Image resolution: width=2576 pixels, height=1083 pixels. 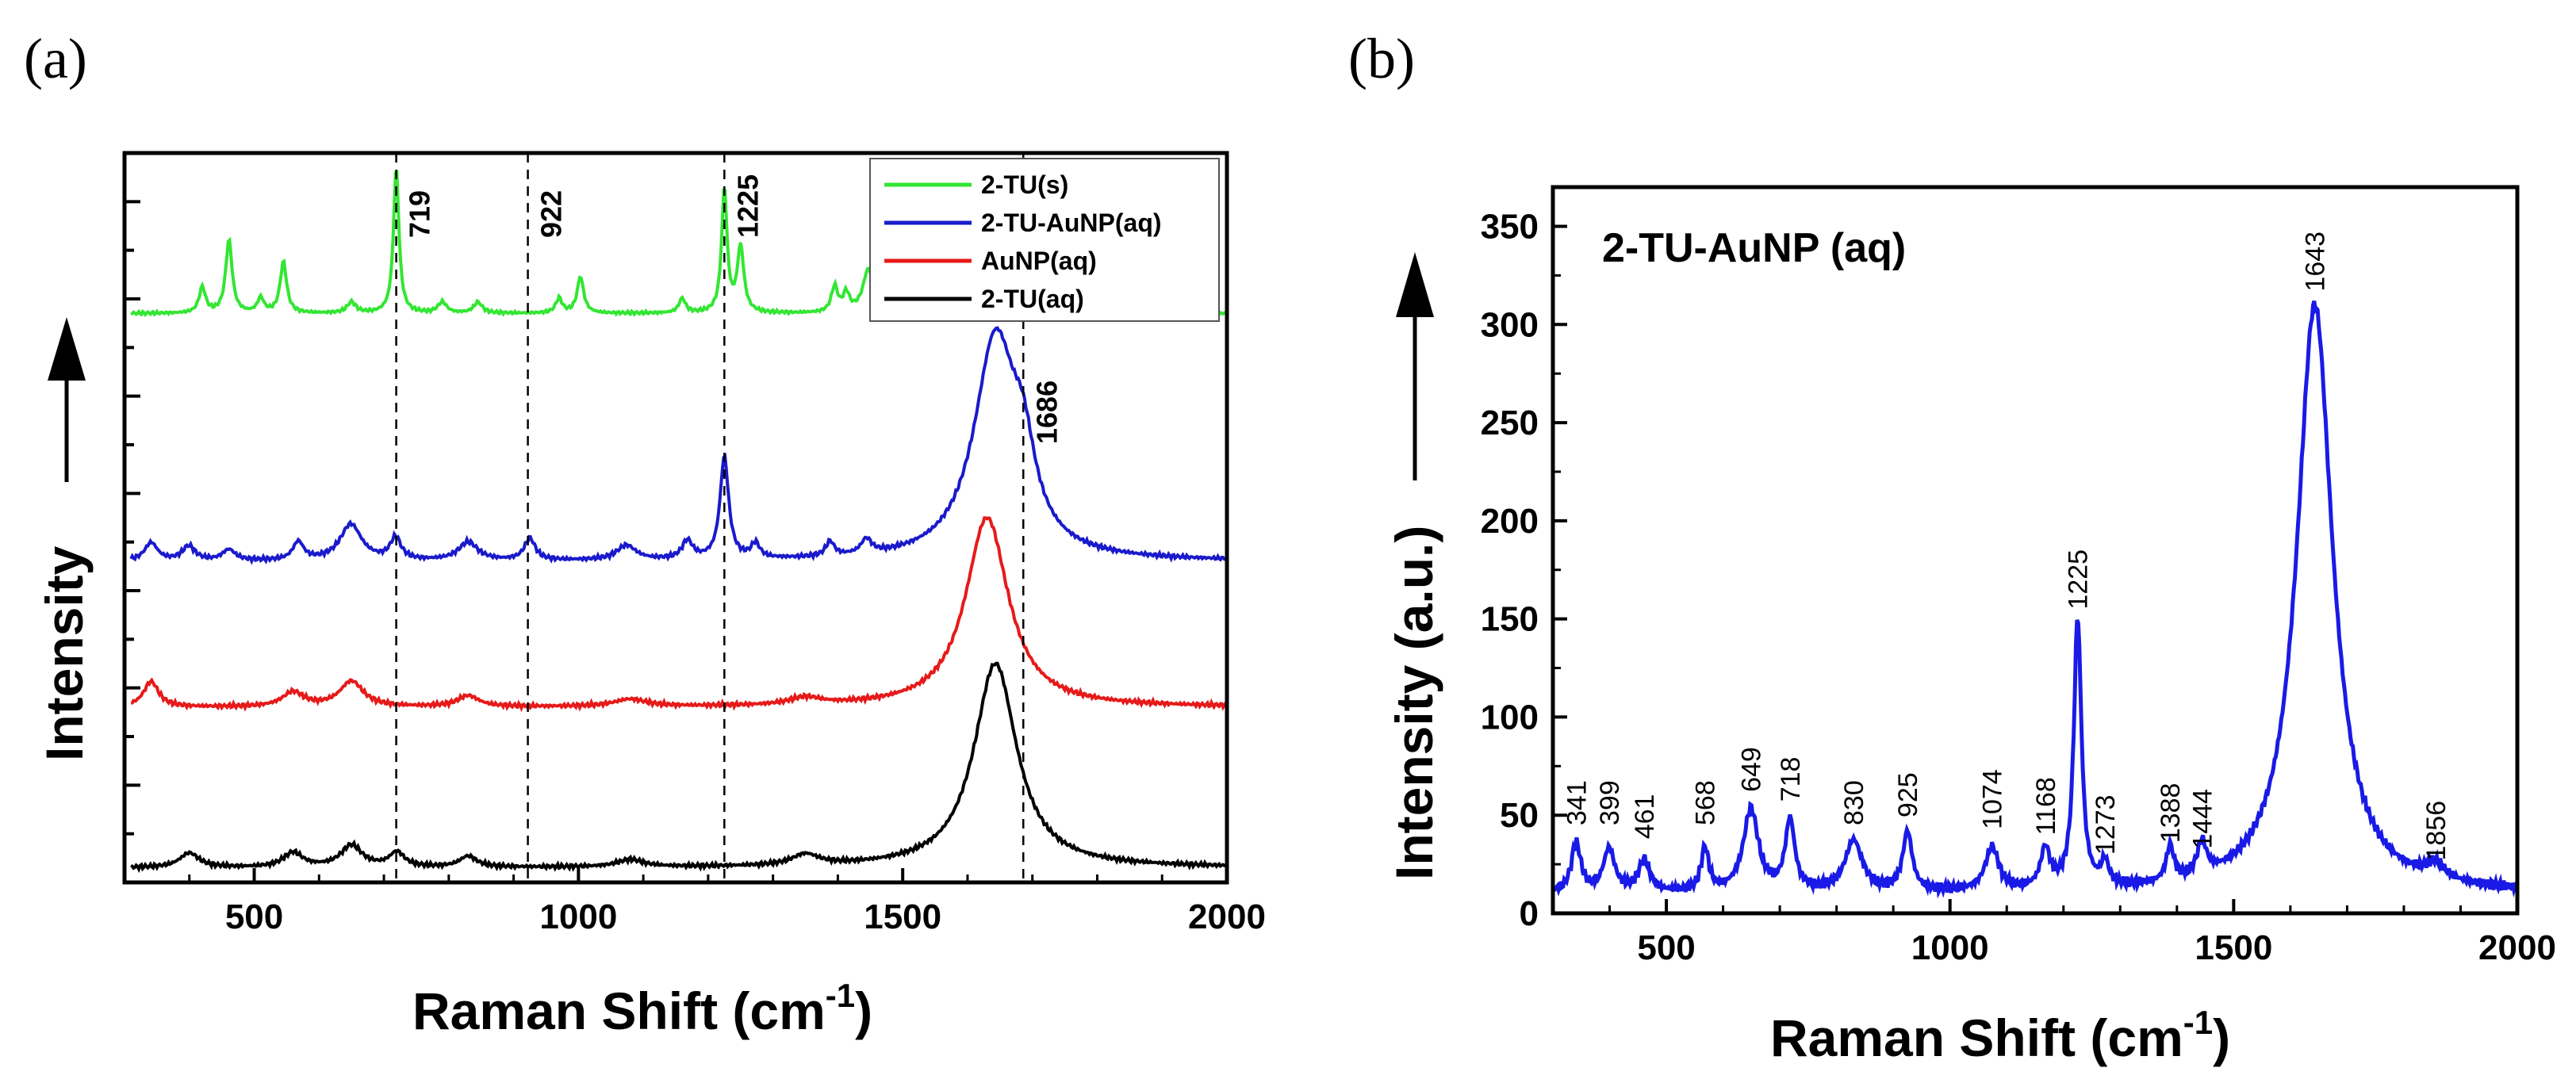 What do you see at coordinates (1520, 815) in the screenshot?
I see `y-tick-label-50: 50` at bounding box center [1520, 815].